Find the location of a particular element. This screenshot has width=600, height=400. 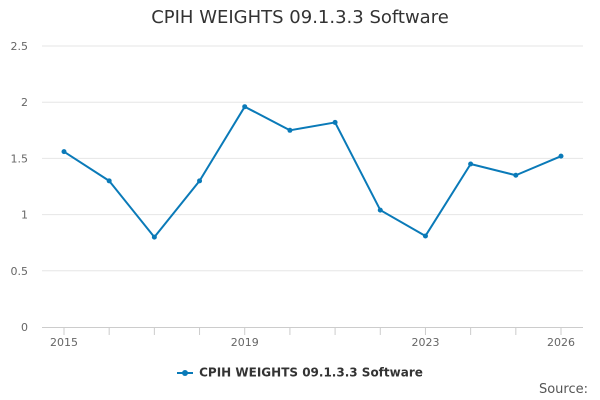

y-tick-label: 0 is located at coordinates (24, 327).